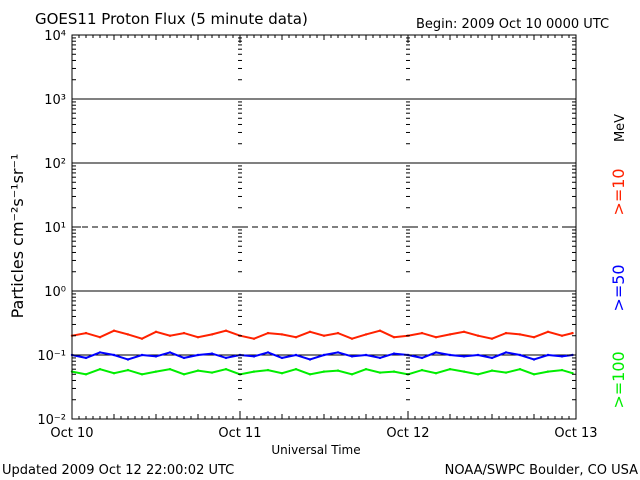  Describe the element at coordinates (618, 287) in the screenshot. I see `legend-ge50: >=50` at that location.